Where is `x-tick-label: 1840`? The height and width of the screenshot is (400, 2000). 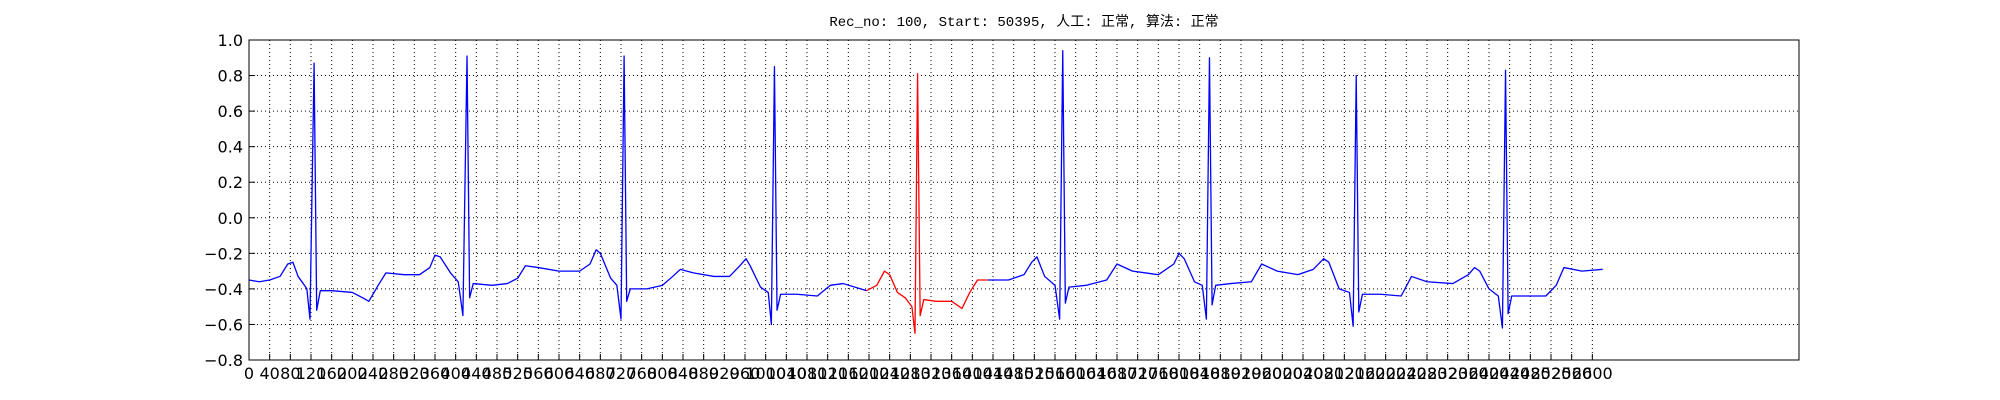 x-tick-label: 1840 is located at coordinates (1199, 373).